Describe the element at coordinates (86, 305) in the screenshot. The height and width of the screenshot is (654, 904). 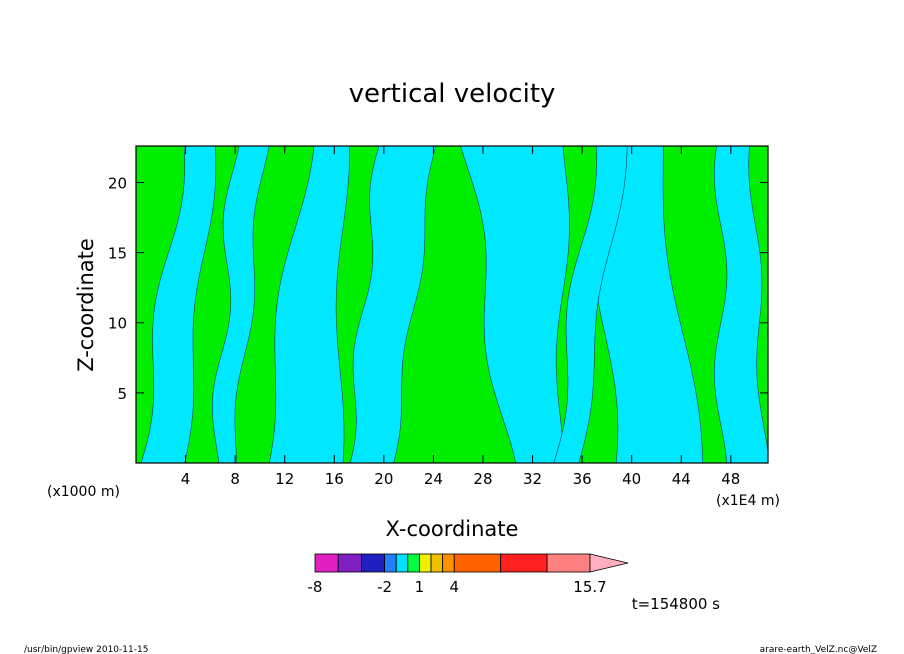
I see `y-axis-label: Z-coordinate` at that location.